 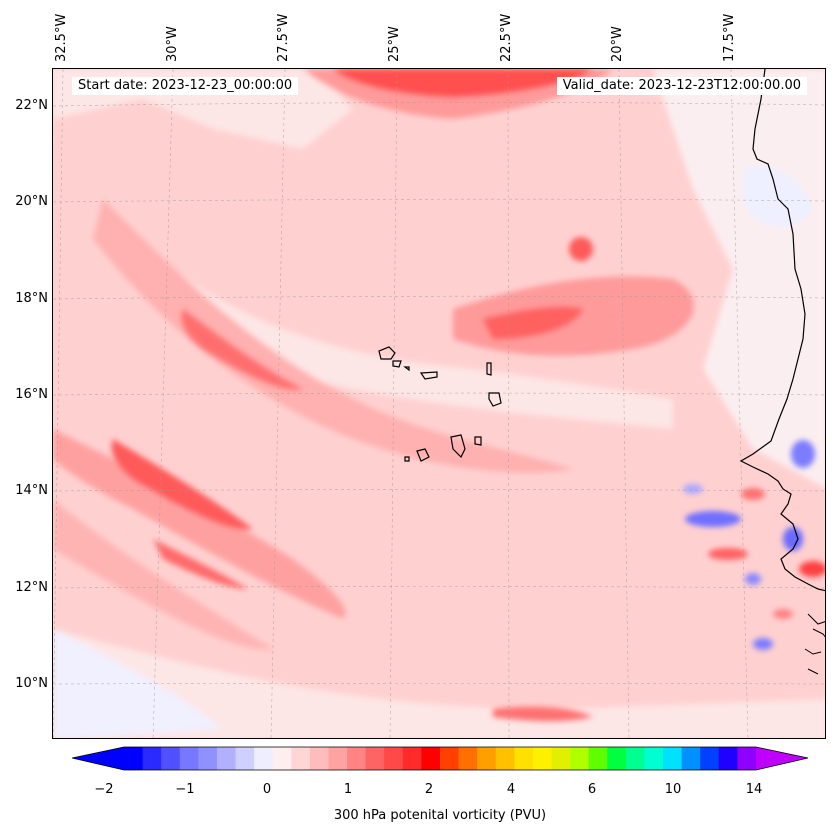 What do you see at coordinates (31, 587) in the screenshot?
I see `lat-label-12n: 12°N` at bounding box center [31, 587].